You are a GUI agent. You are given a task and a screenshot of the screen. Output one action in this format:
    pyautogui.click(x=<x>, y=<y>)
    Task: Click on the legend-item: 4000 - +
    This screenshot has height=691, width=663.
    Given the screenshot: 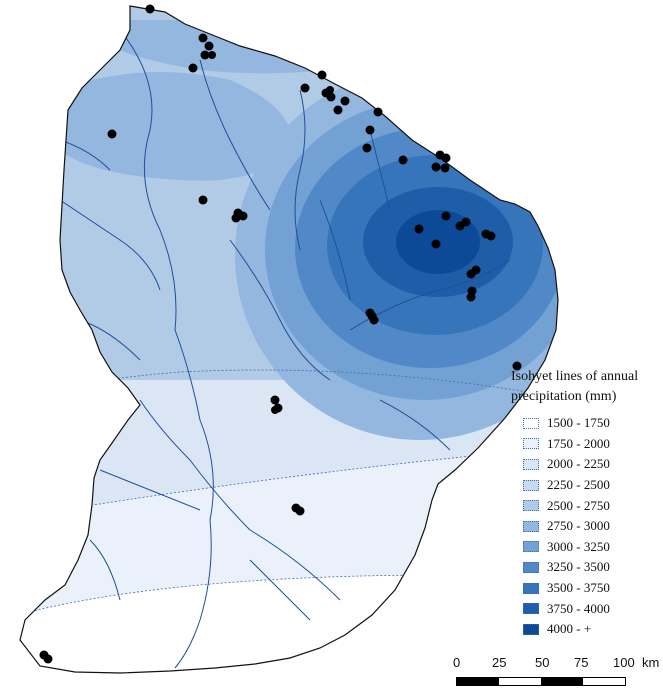 What is the action you would take?
    pyautogui.click(x=586, y=629)
    